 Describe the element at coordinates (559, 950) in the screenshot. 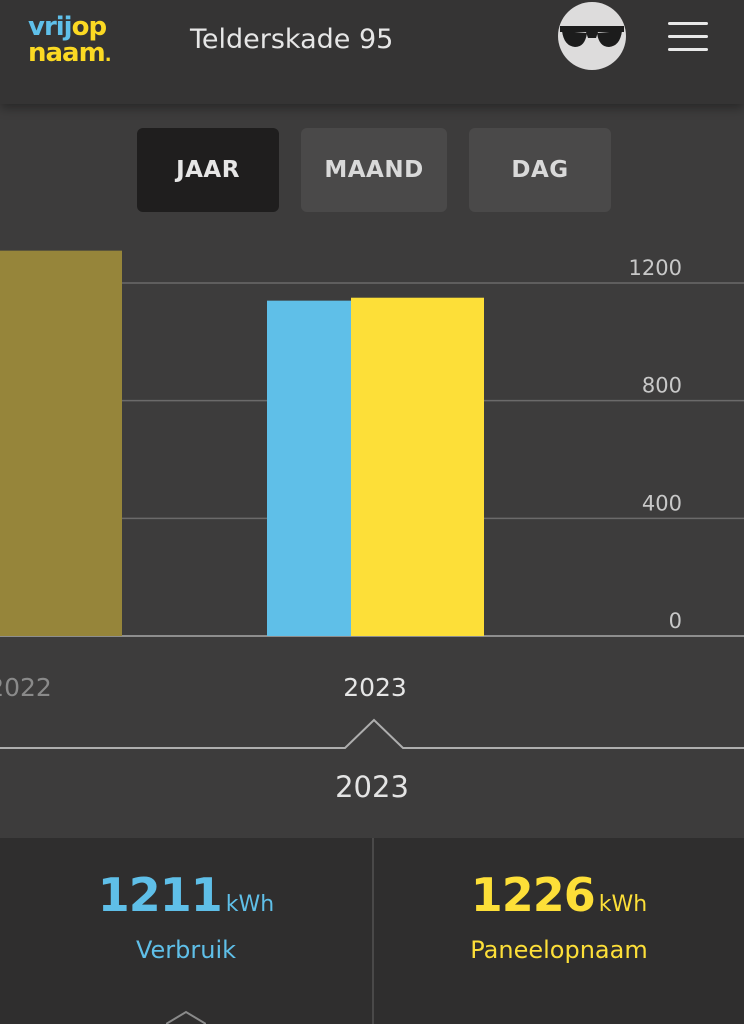

I see `paneelopnaam-label: Paneelopnaam` at that location.